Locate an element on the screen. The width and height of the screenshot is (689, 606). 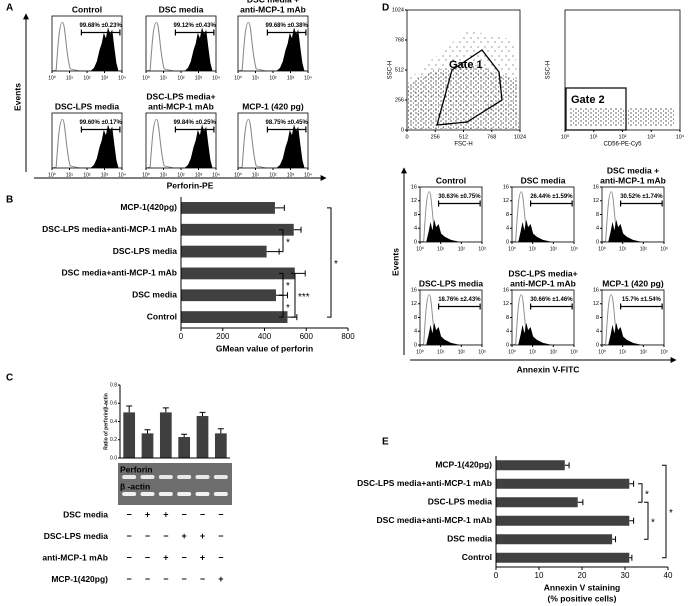
gate-outline is located at coordinates (469, 87).